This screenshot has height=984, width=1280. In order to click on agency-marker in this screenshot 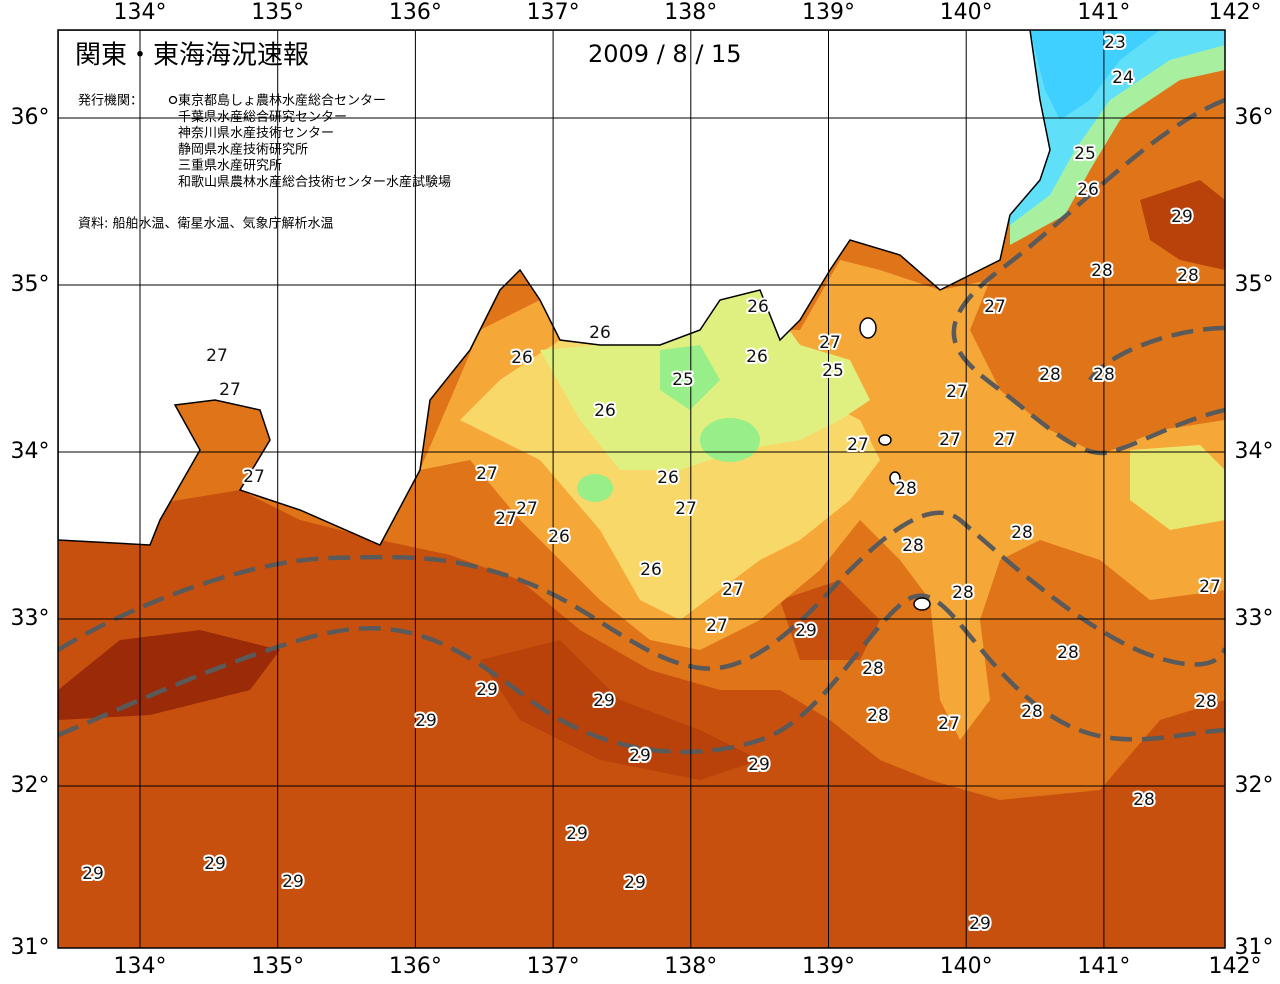, I will do `click(173, 100)`.